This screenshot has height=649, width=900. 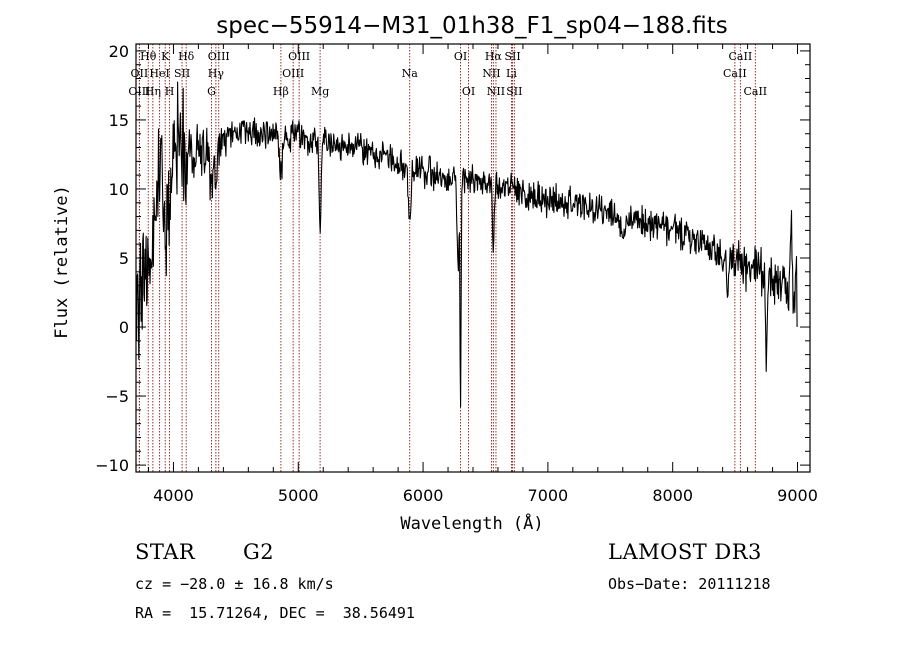 What do you see at coordinates (468, 91) in the screenshot?
I see `spectral-line-label-18: OI` at bounding box center [468, 91].